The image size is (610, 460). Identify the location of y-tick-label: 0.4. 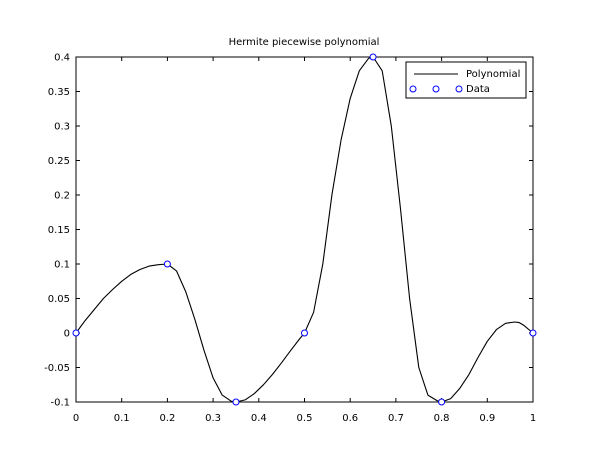
(62, 58).